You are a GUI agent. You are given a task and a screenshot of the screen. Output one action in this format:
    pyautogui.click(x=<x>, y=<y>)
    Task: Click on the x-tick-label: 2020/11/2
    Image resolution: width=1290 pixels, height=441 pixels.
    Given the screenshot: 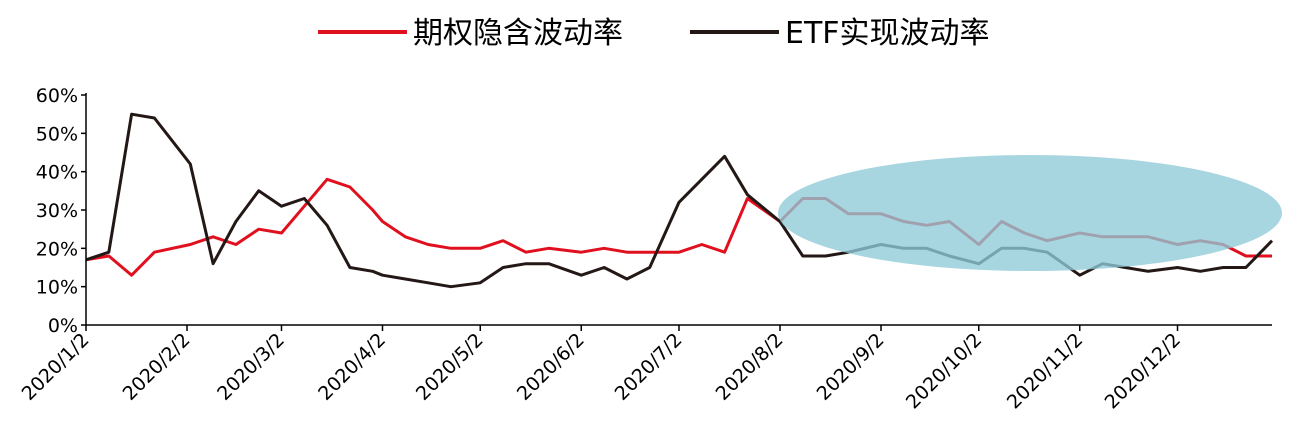 What is the action you would take?
    pyautogui.click(x=1045, y=371)
    